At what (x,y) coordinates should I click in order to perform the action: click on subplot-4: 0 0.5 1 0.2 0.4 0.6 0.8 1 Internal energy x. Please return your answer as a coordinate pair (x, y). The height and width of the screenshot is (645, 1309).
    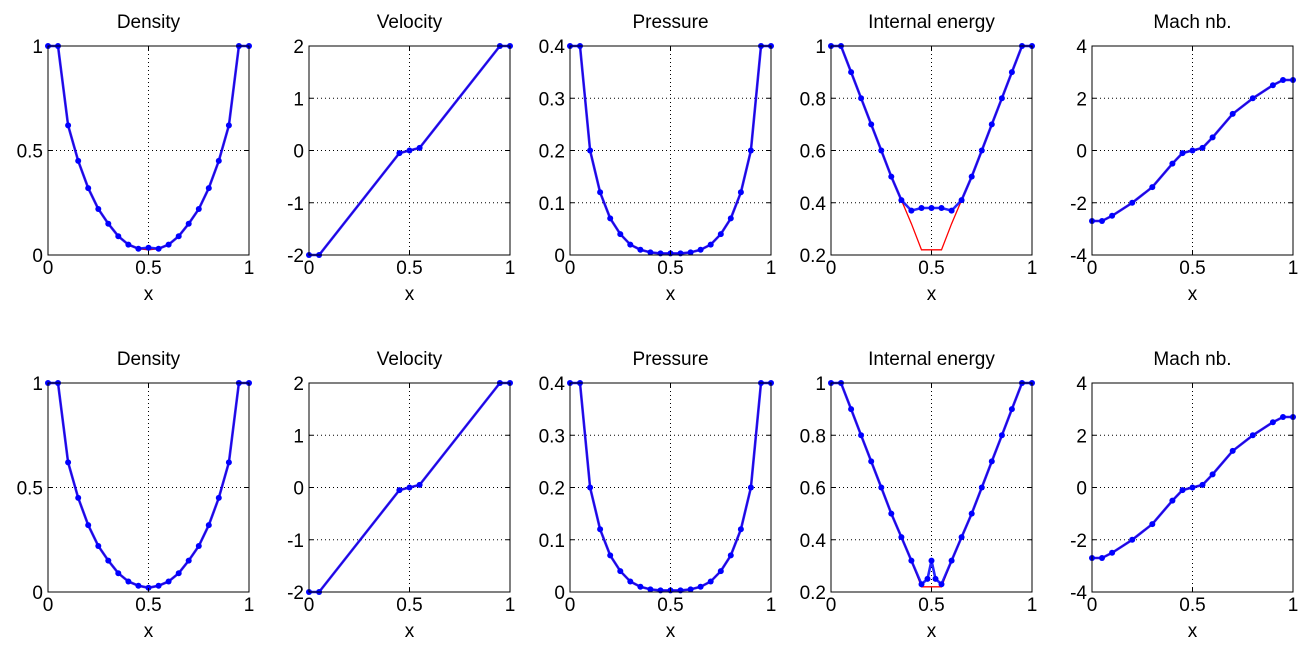
    Looking at the image, I should click on (919, 158).